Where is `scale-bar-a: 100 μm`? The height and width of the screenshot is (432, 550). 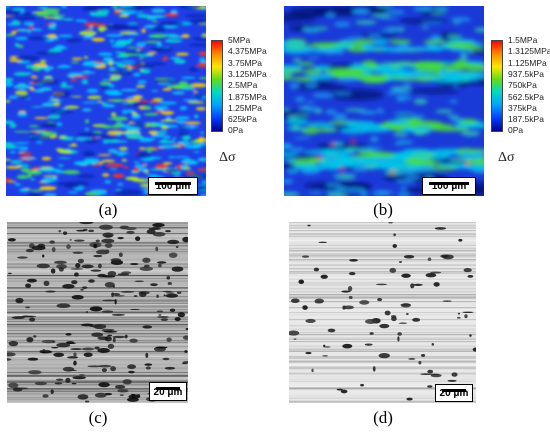 scale-bar-a: 100 μm is located at coordinates (173, 186).